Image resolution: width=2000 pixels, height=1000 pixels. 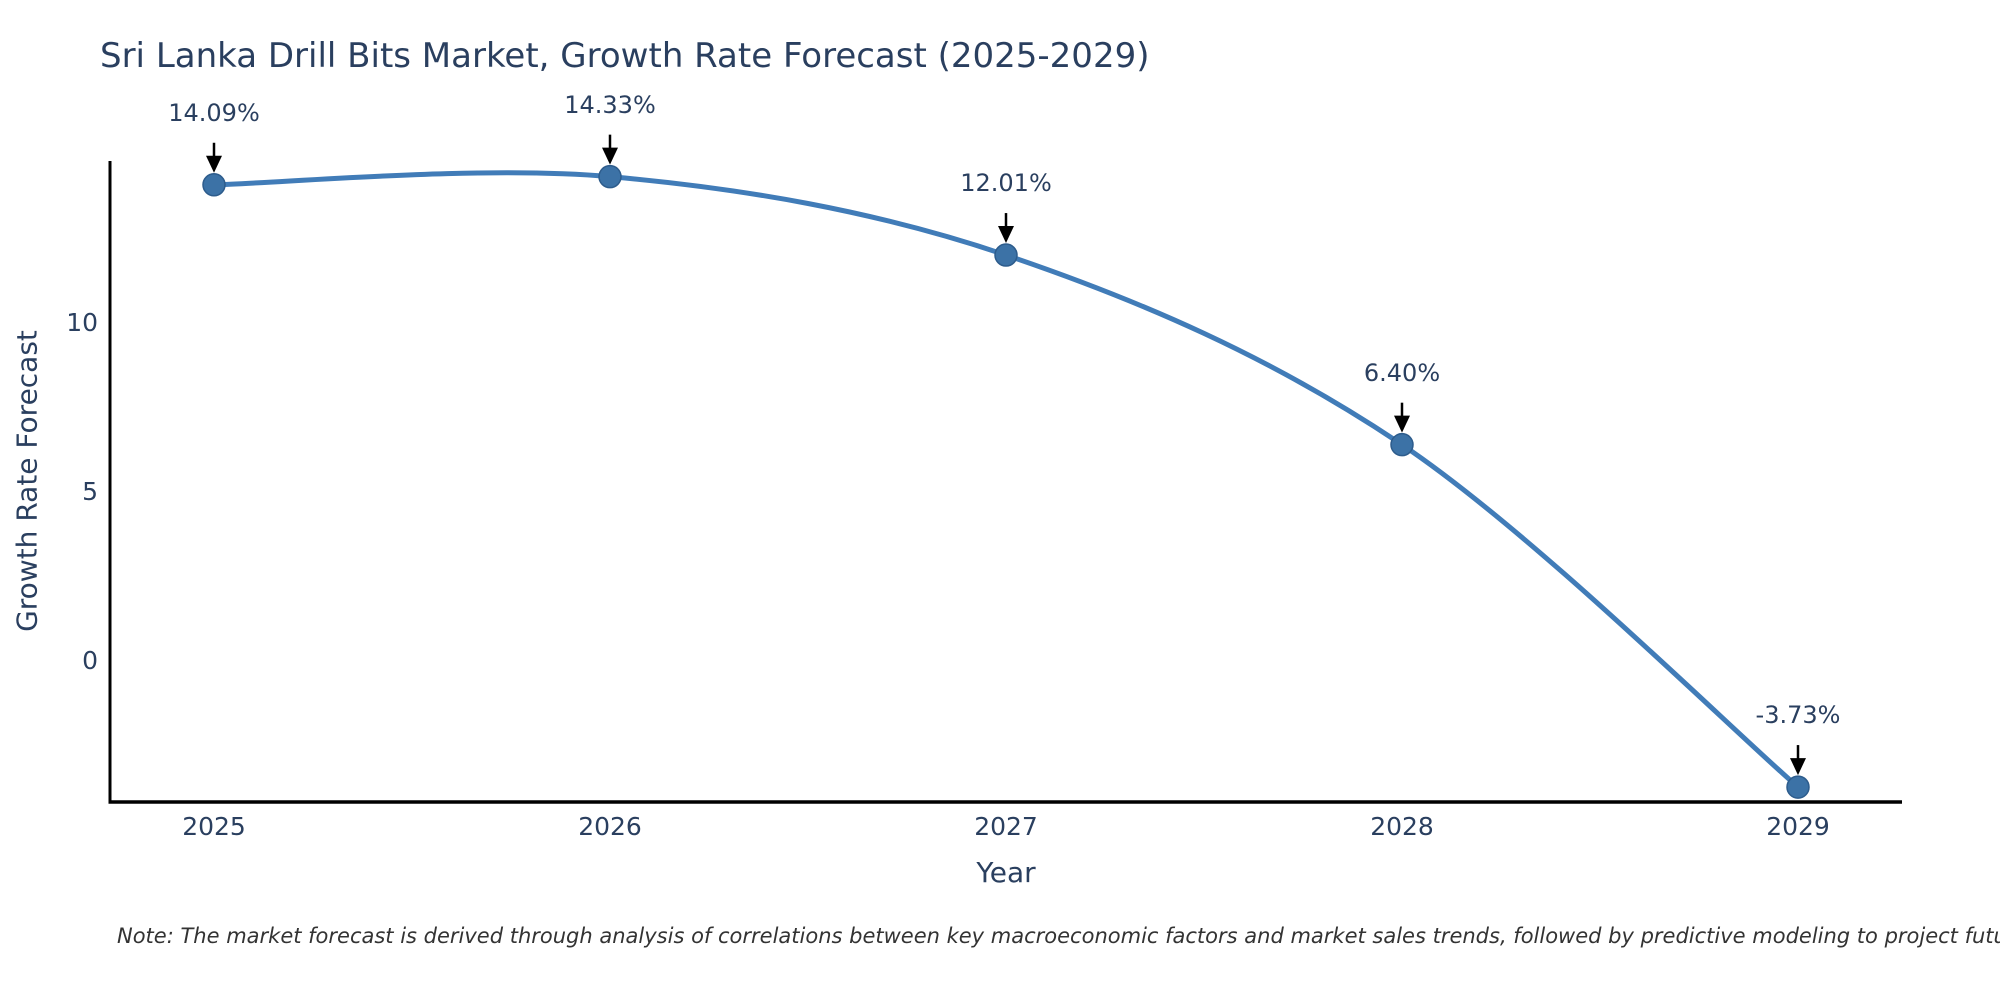 What do you see at coordinates (90, 491) in the screenshot?
I see `y-tick-label: 5` at bounding box center [90, 491].